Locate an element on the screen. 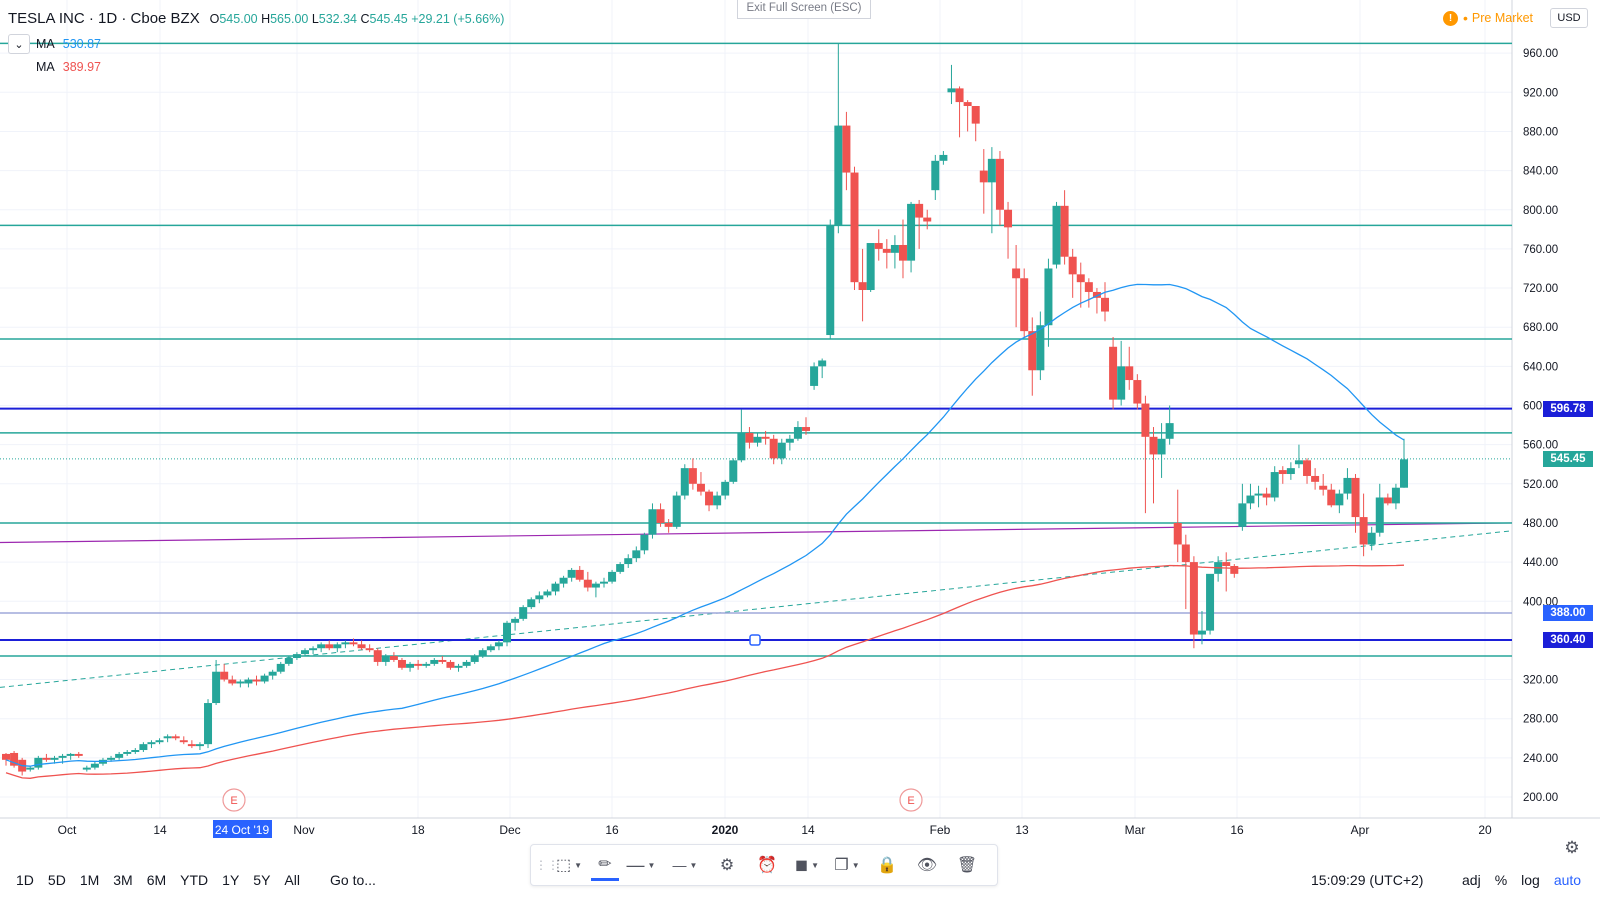 The width and height of the screenshot is (1600, 900). clone-icon: ❐ is located at coordinates (841, 865).